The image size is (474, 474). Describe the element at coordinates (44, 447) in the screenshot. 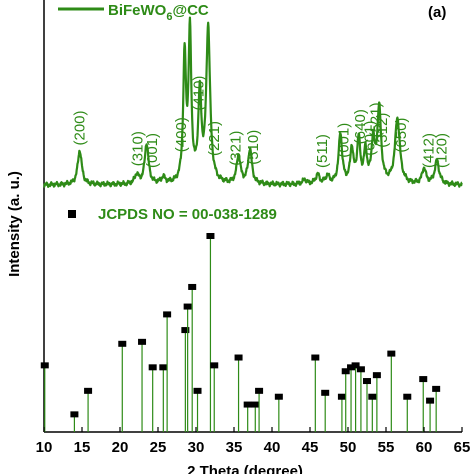

I see `x-tick-label: 10` at that location.